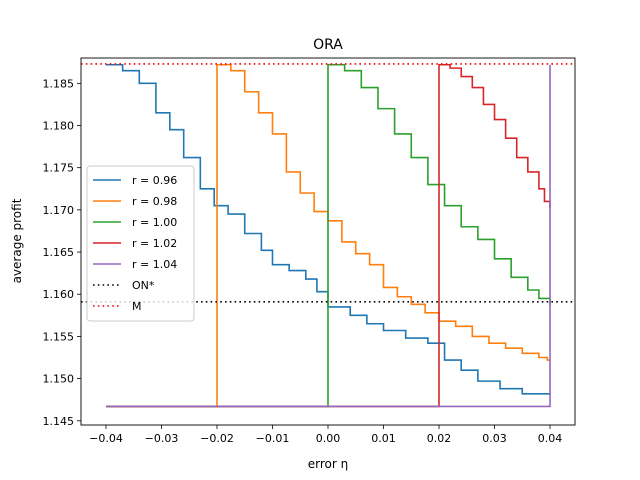  I want to click on legend-label: r = 1.02, so click(154, 243).